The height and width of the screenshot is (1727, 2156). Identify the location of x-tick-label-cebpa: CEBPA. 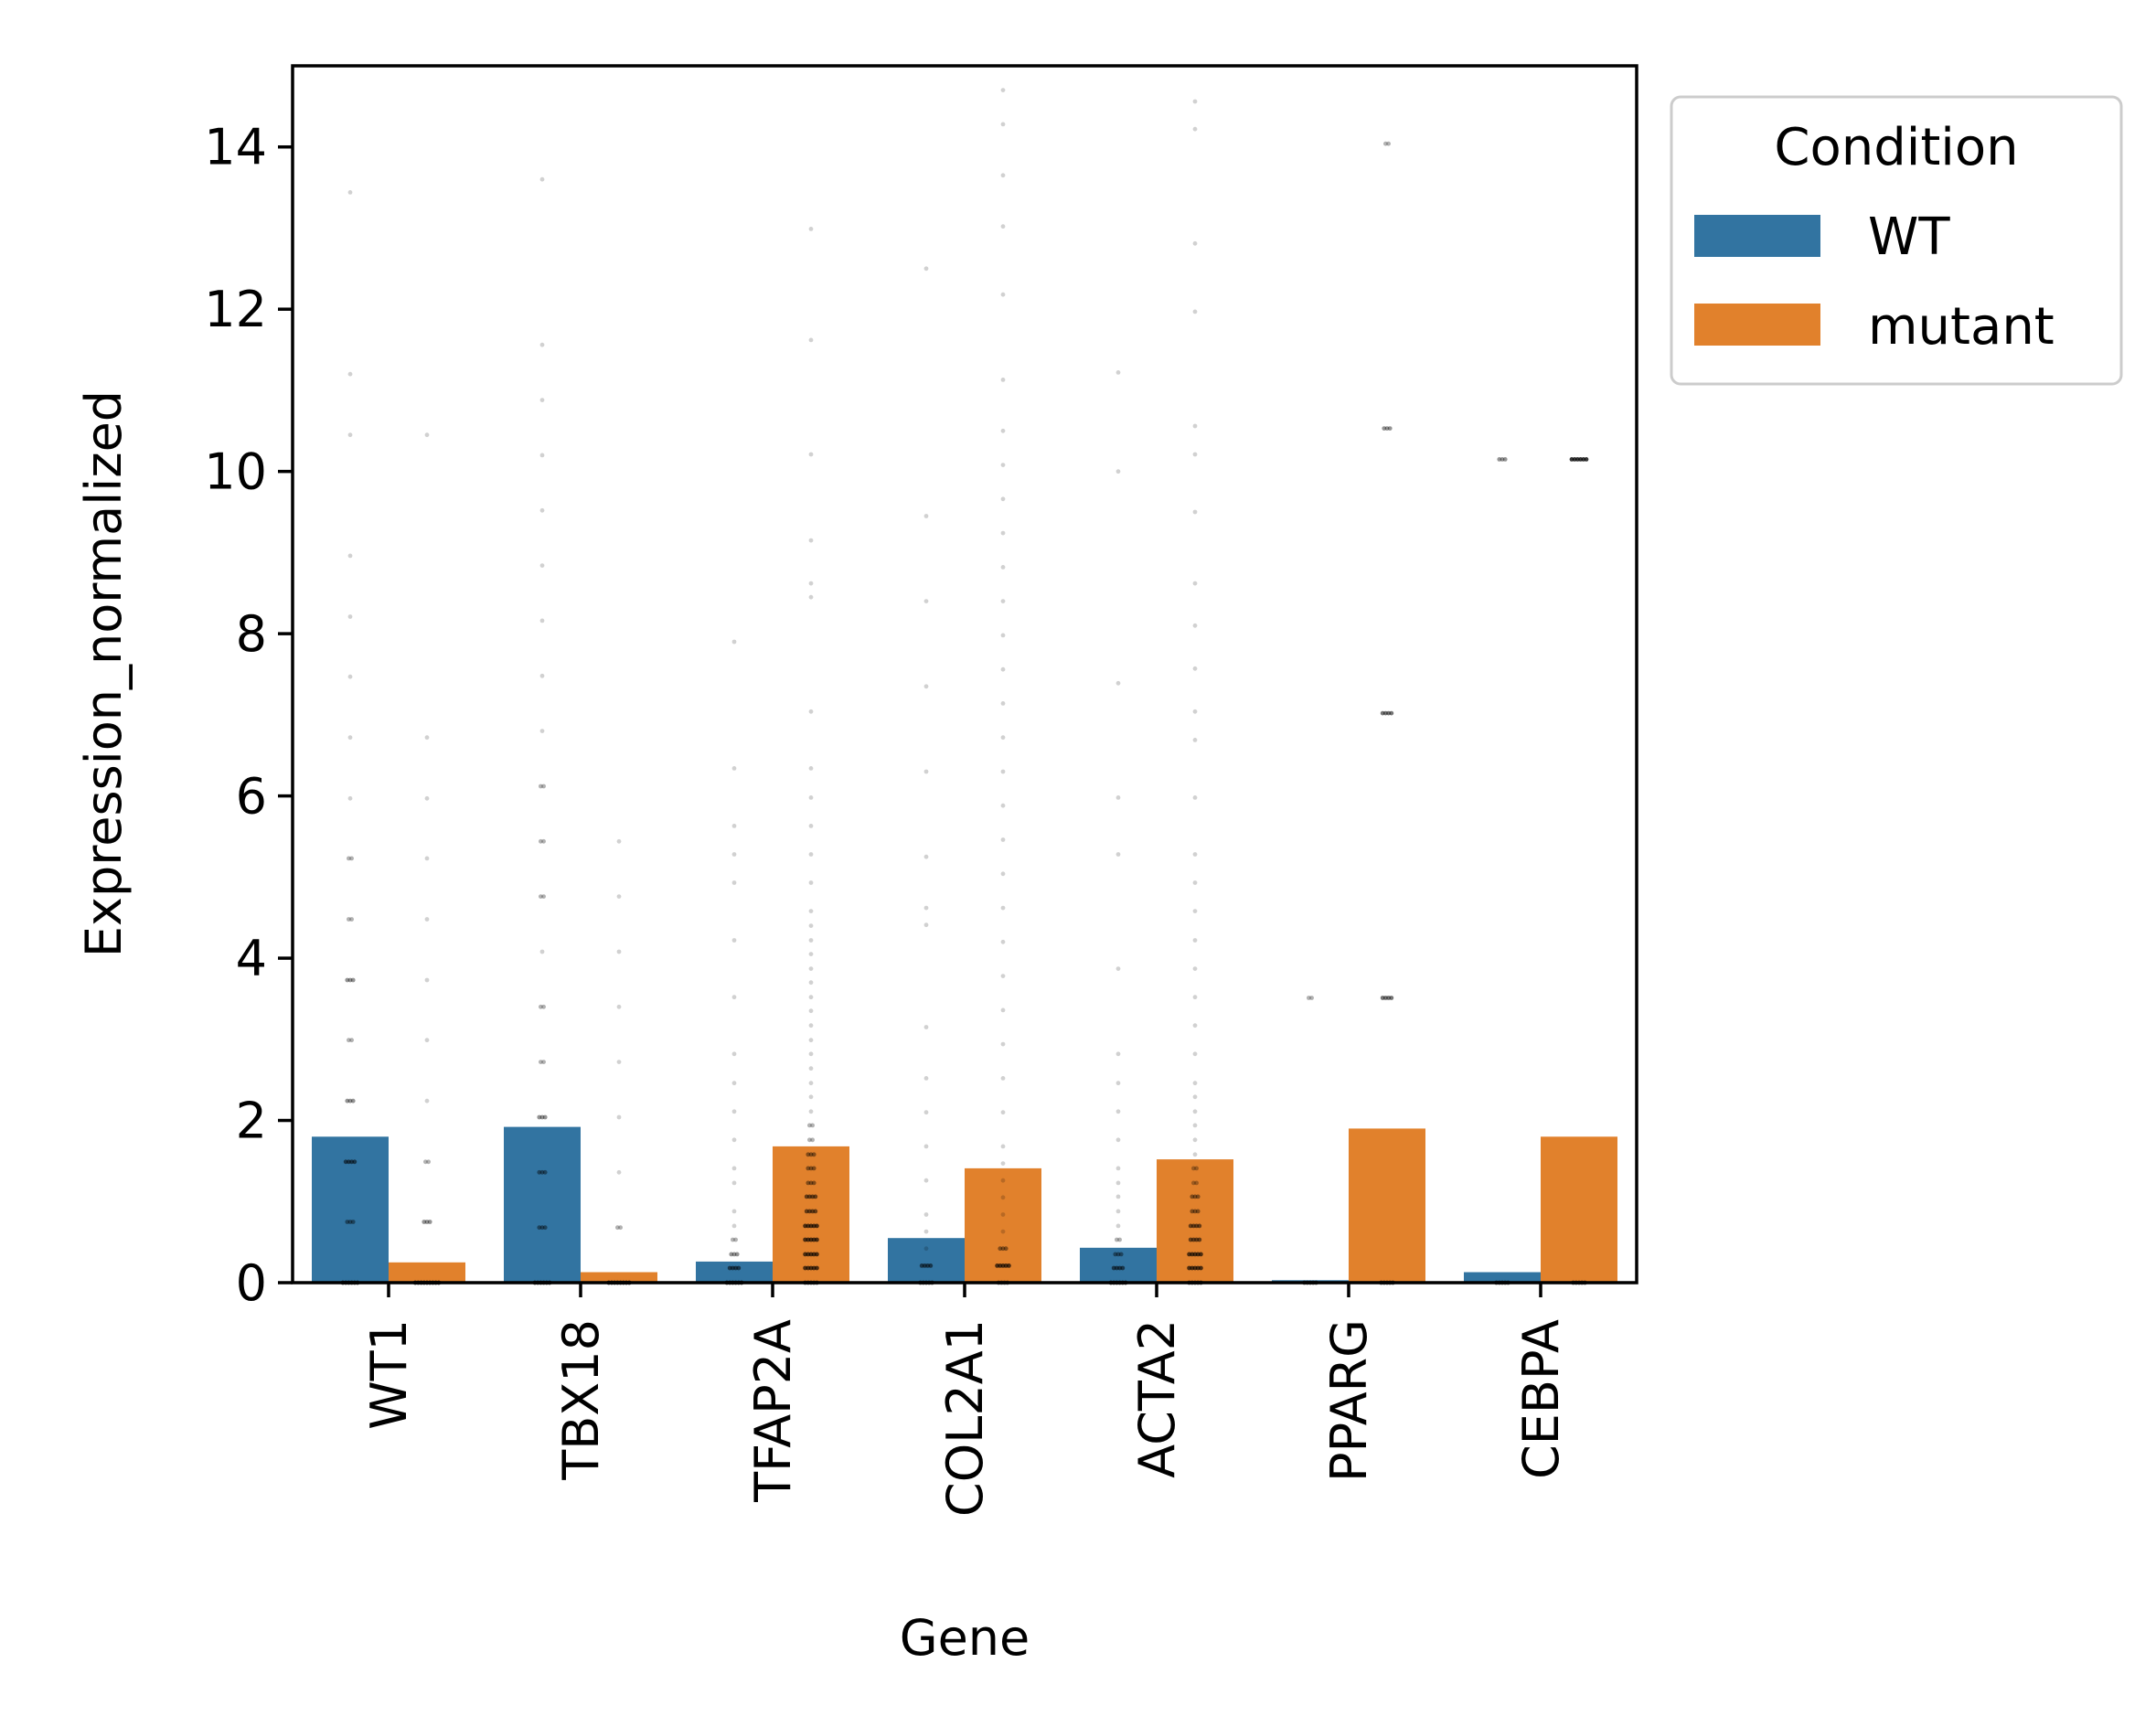
(1541, 1399).